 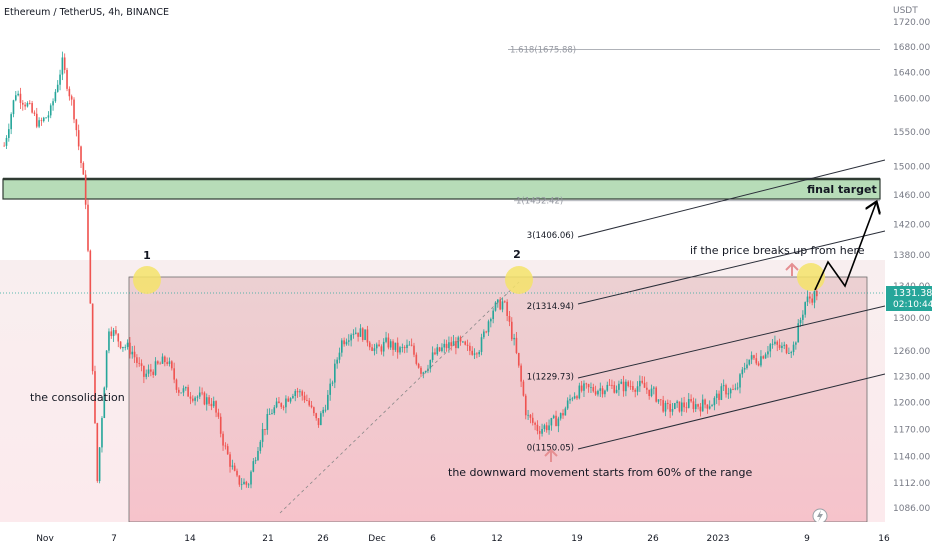 What do you see at coordinates (911, 196) in the screenshot?
I see `price-tick-label: 1460.00` at bounding box center [911, 196].